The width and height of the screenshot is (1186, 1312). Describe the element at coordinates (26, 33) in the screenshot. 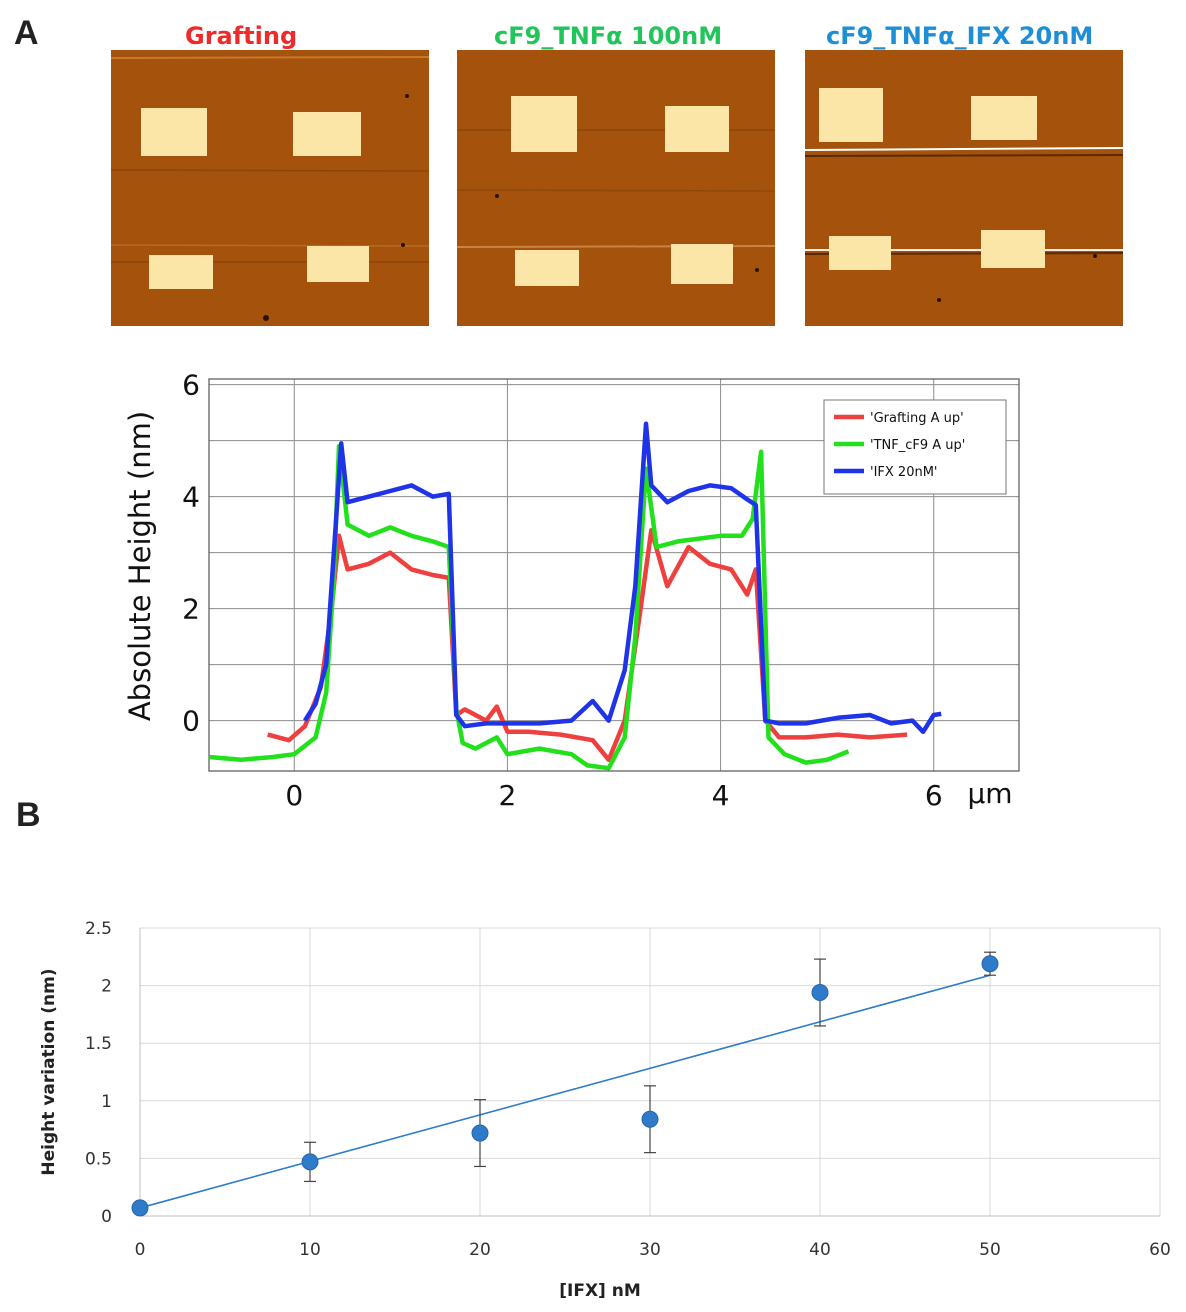

I see `panel-a-label: A` at that location.